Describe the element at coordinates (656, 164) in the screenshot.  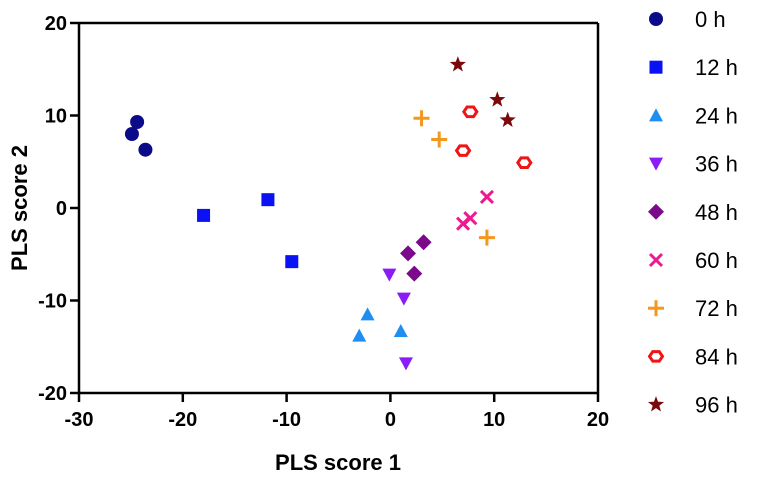
I see `legend-triangle-down-icon` at that location.